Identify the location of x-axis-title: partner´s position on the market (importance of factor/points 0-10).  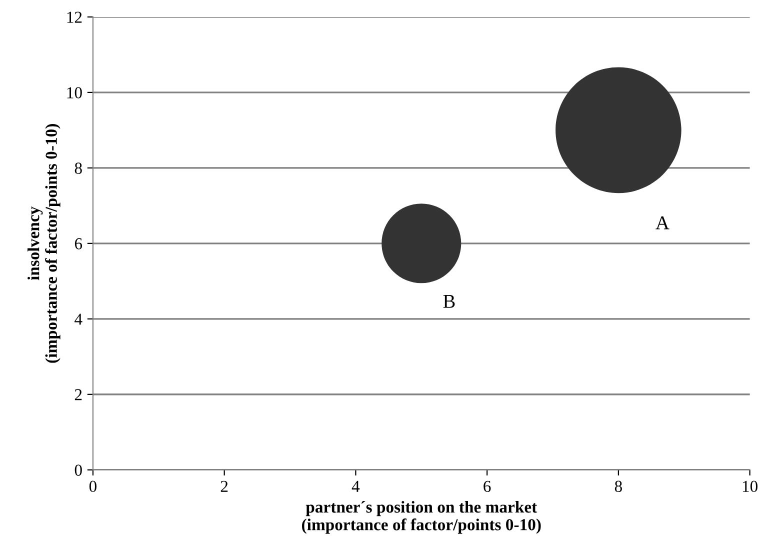
(421, 517).